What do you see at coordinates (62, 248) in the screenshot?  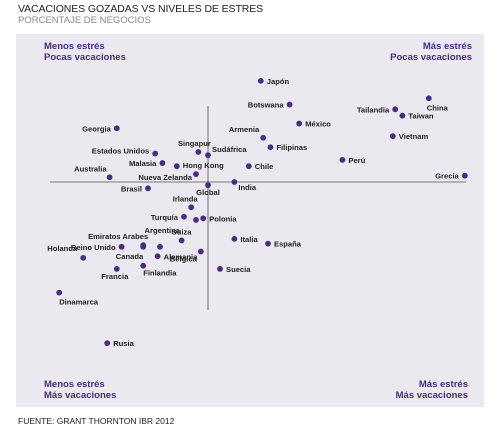 I see `point-label-holanda: Holanda` at bounding box center [62, 248].